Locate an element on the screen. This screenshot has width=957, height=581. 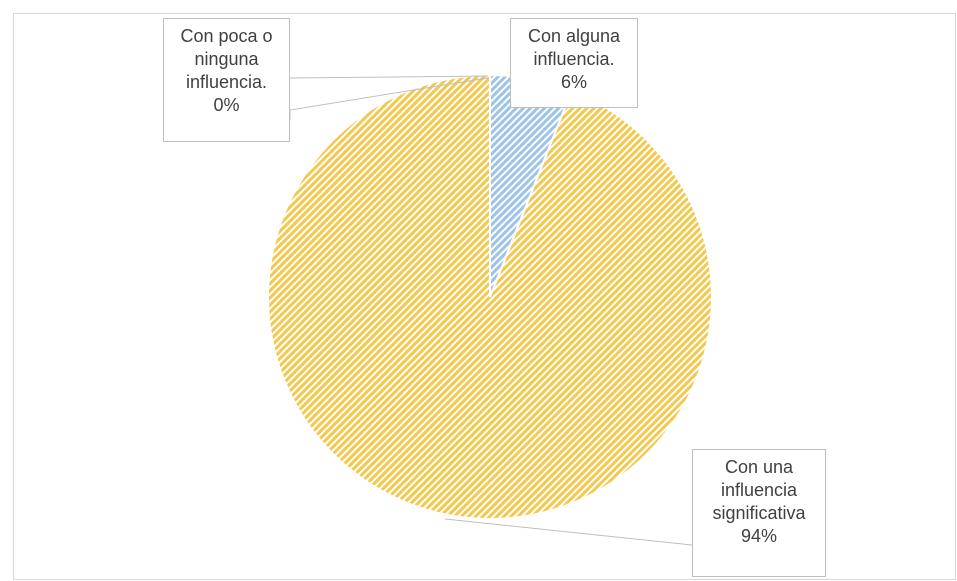
label-category: Con alguna influencia. is located at coordinates (574, 47).